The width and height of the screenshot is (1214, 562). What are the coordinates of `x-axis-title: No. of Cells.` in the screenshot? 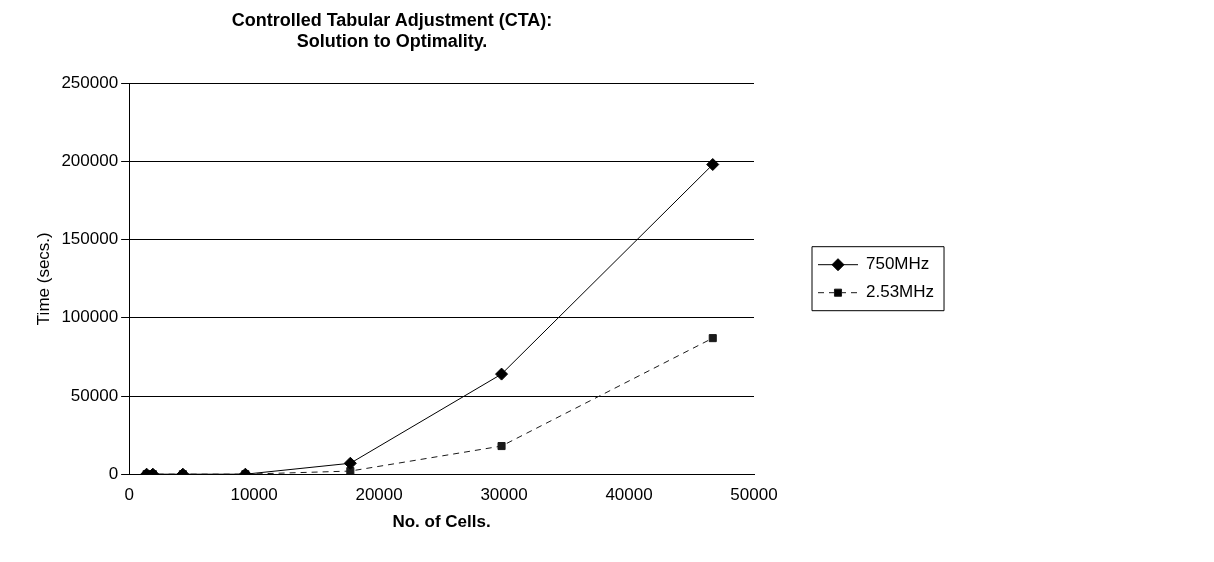 It's located at (441, 522).